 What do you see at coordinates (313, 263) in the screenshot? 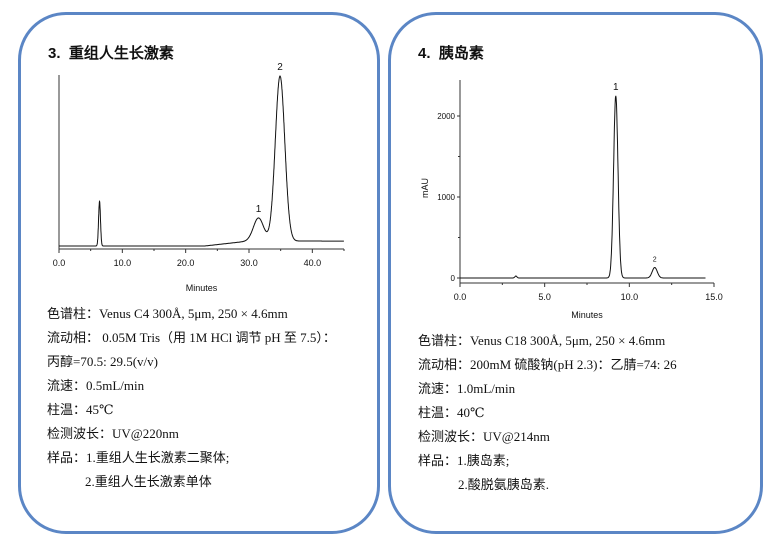
I see `x-tick-label: 40.0` at bounding box center [313, 263].